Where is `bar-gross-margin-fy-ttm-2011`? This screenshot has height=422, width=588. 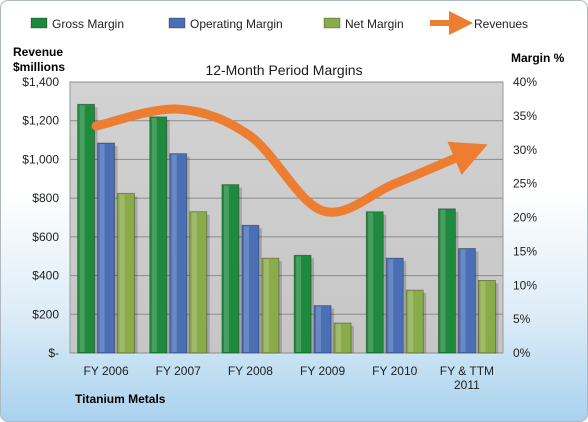
bar-gross-margin-fy-ttm-2011 is located at coordinates (447, 281).